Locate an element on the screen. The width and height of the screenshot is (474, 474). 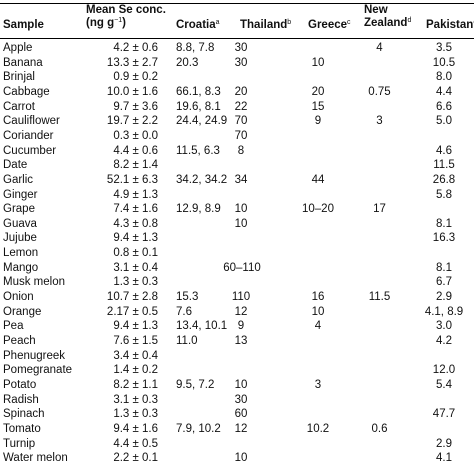
cell-mean-se: 0.9 ± 0.2 is located at coordinates (135, 77).